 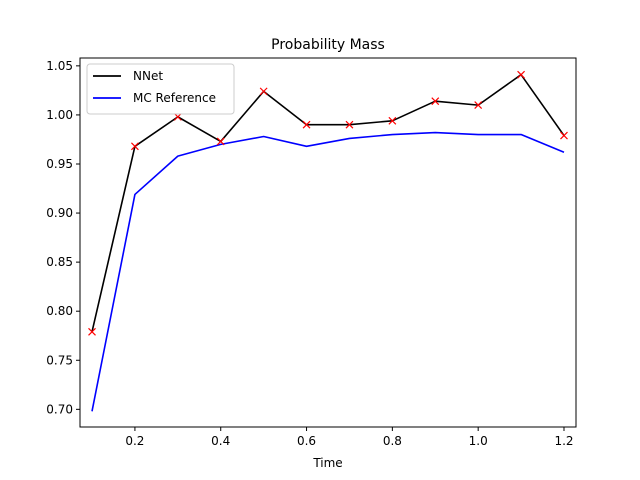 I want to click on legend-label-mc-reference: MC Reference, so click(x=174, y=98).